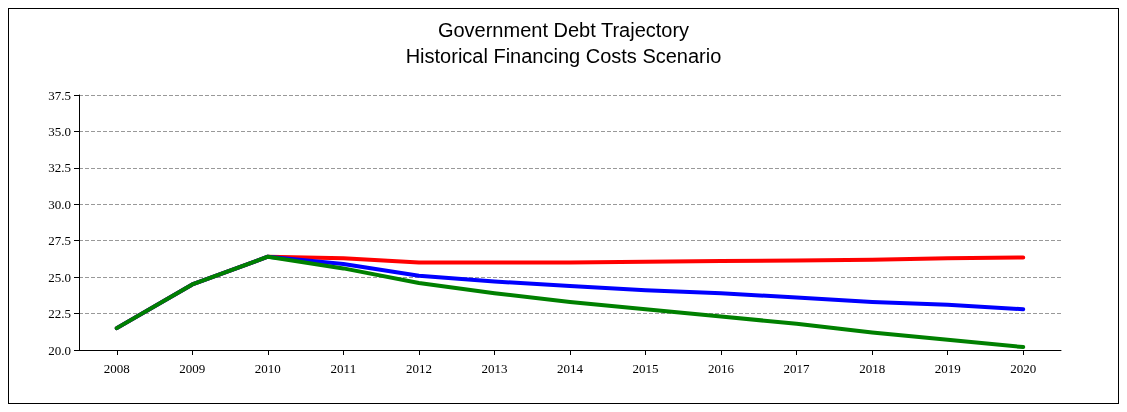  What do you see at coordinates (343, 368) in the screenshot?
I see `x-tick-label: 2011` at bounding box center [343, 368].